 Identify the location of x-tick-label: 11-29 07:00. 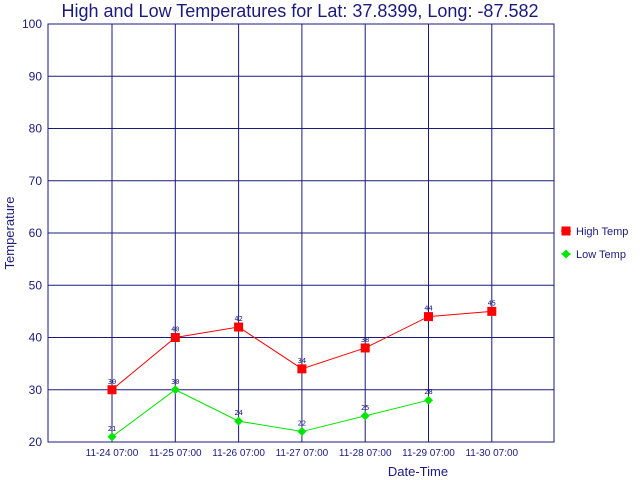
(428, 453).